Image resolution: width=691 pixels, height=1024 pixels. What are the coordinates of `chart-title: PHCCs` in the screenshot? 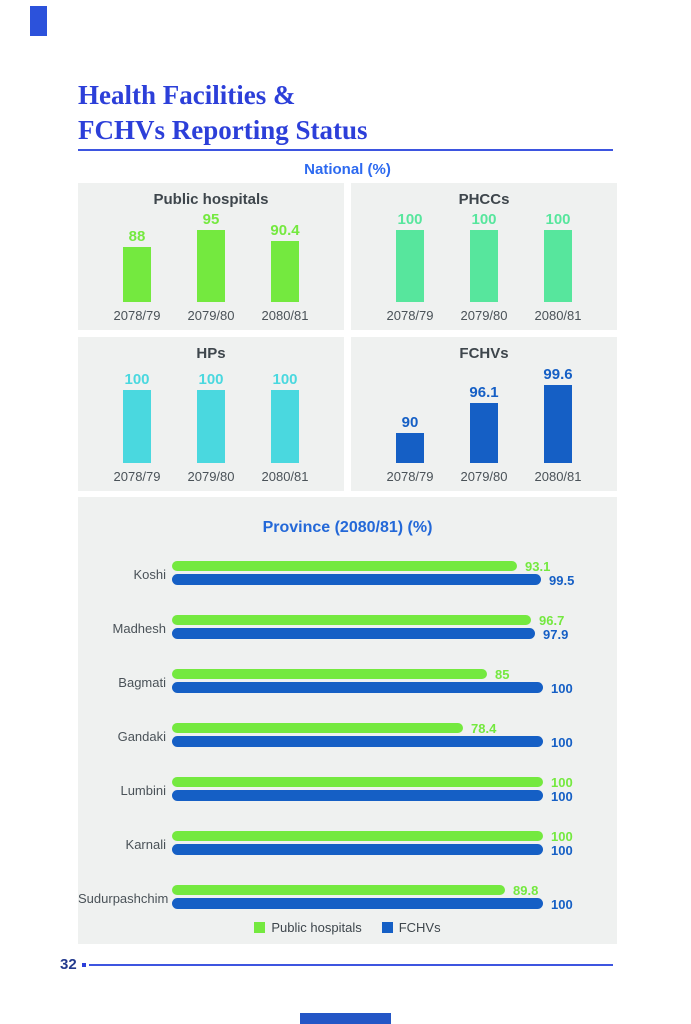 It's located at (484, 199).